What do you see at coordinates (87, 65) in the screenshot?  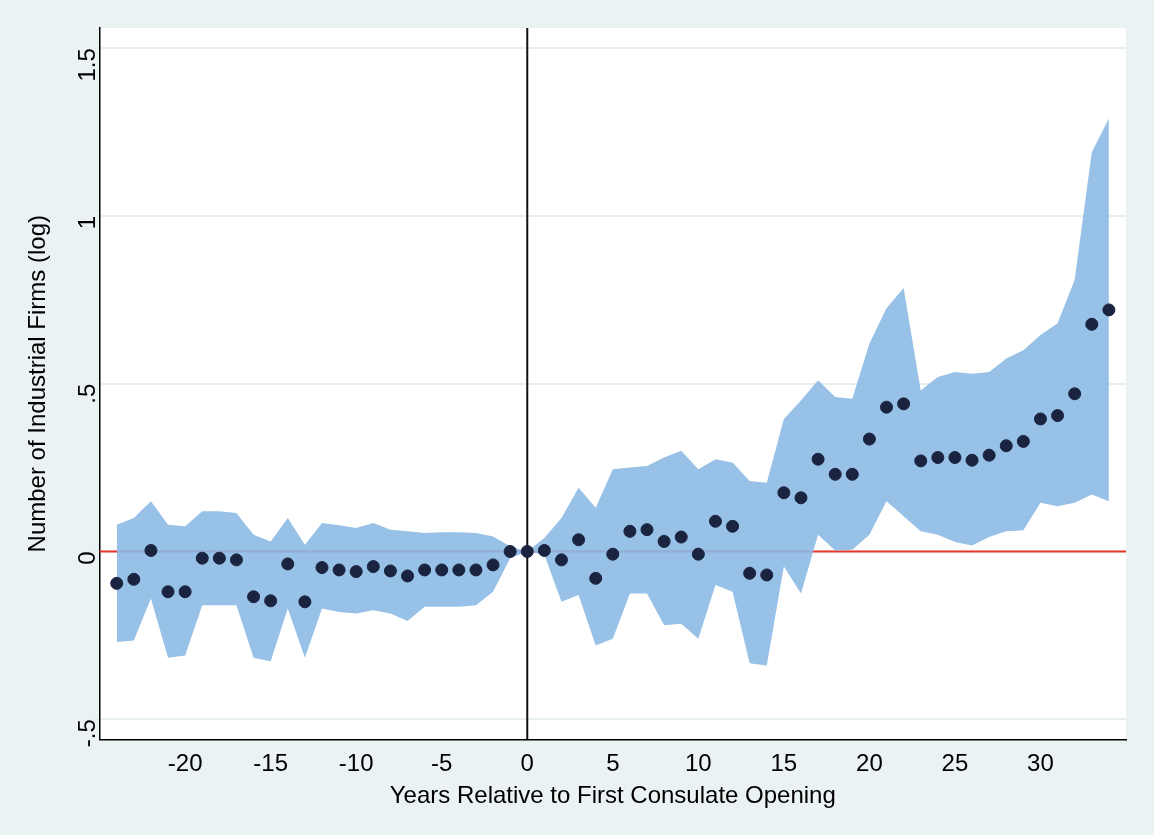 I see `y-tick-label: 1.5` at bounding box center [87, 65].